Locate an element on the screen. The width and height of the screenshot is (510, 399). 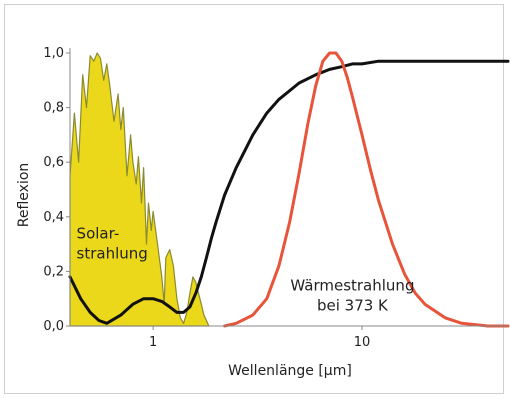
annotation-line: bei 373 K is located at coordinates (353, 306).